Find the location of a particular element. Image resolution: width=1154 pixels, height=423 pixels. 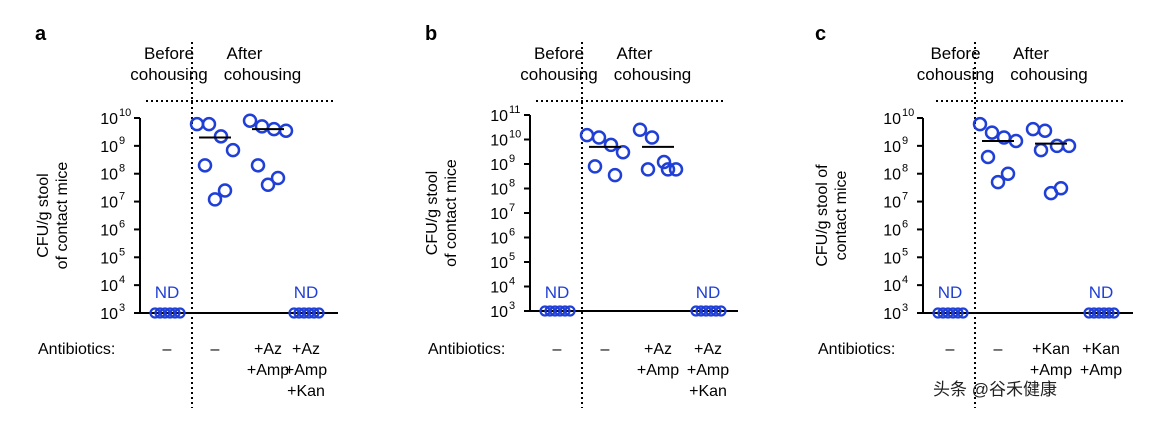

y-tick-exponent: 3 is located at coordinates (512, 306).